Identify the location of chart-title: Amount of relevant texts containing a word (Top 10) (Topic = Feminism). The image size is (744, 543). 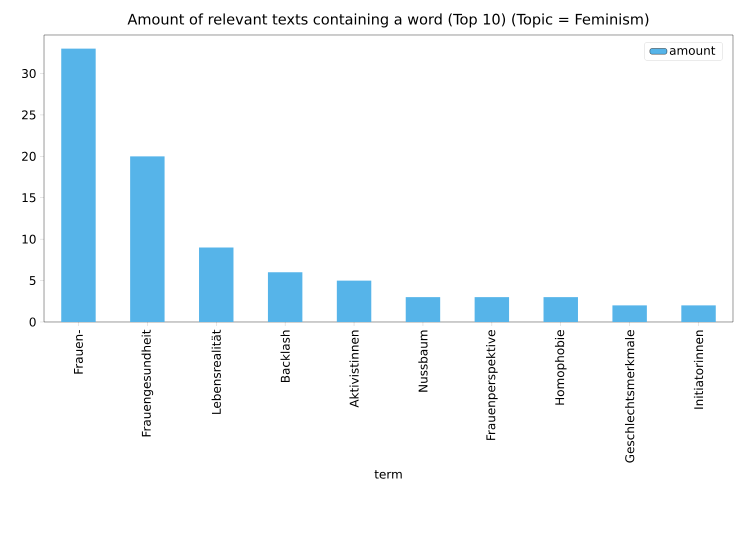
(388, 20).